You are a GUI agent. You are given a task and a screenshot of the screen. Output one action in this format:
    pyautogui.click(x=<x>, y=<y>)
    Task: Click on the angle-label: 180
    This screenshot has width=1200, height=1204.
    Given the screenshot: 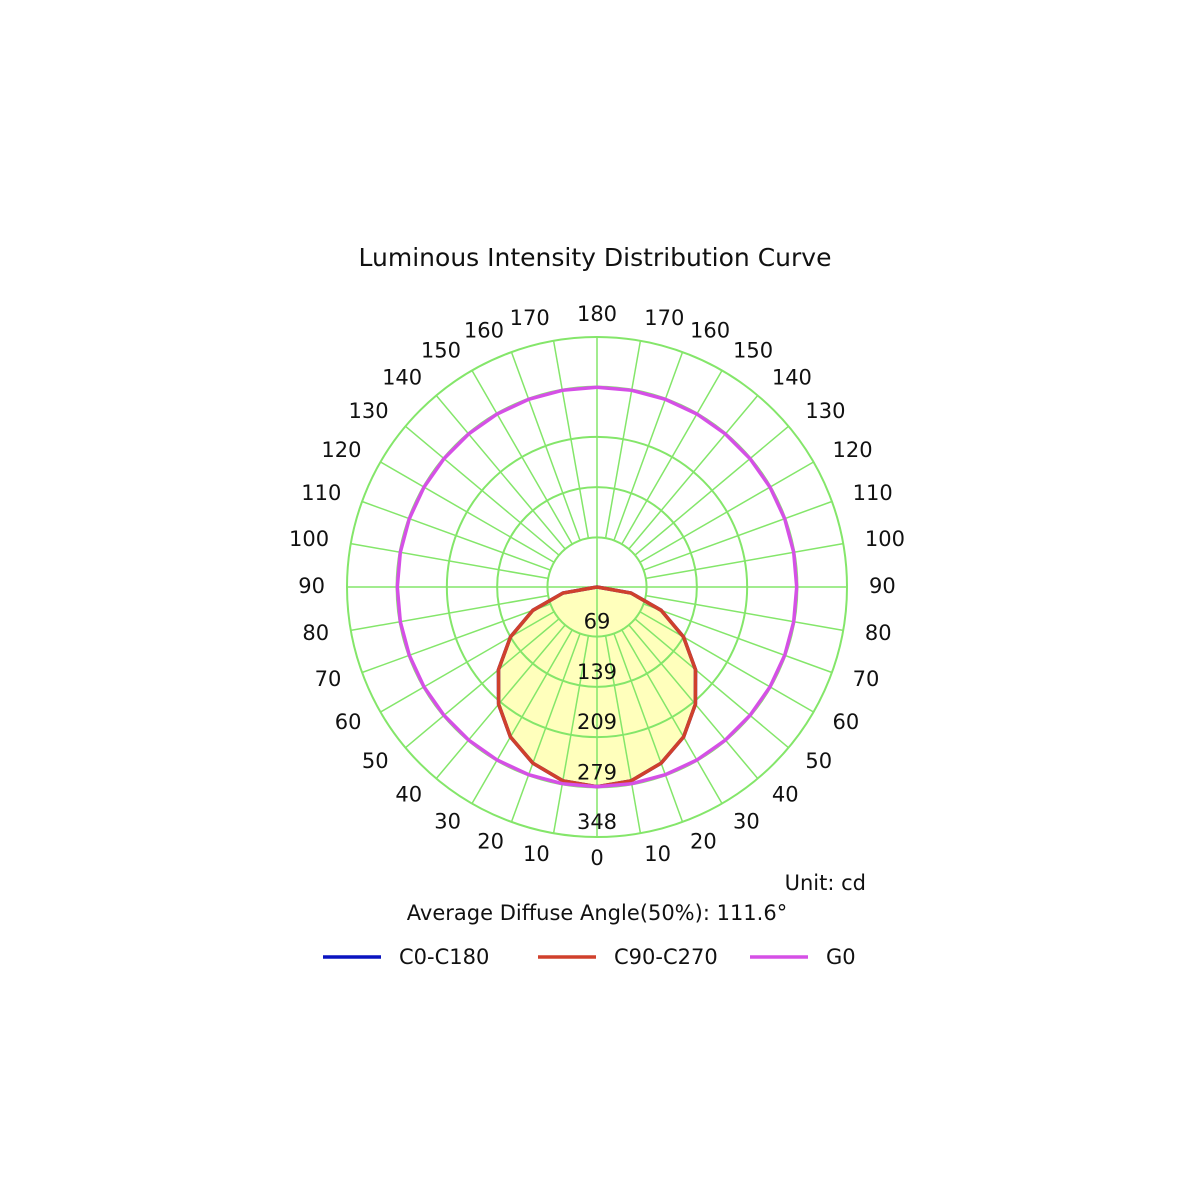 What is the action you would take?
    pyautogui.click(x=597, y=314)
    